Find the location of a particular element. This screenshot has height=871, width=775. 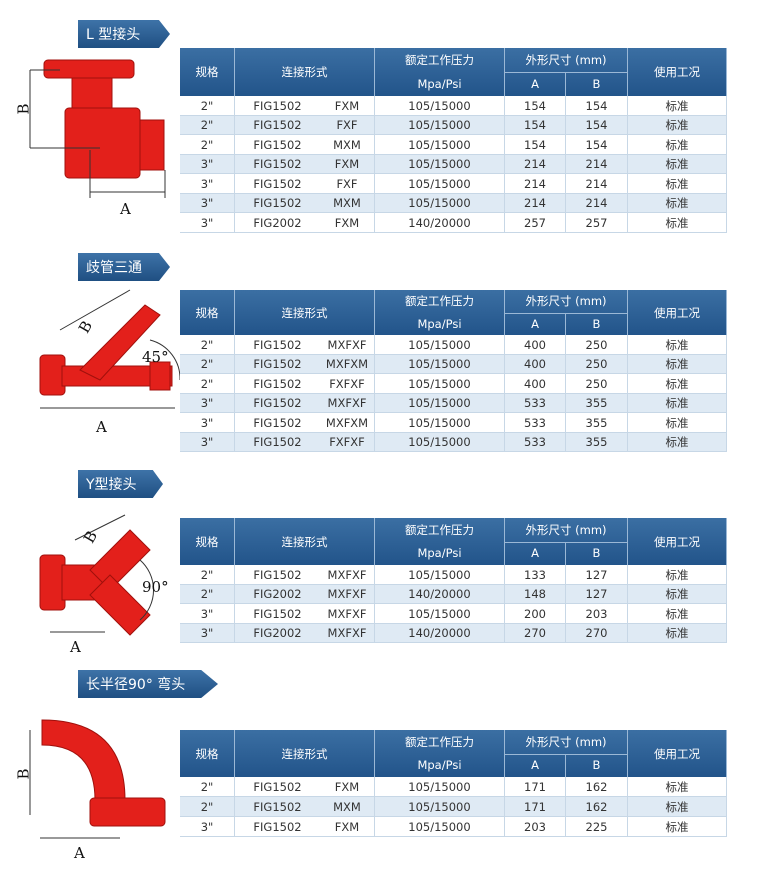

elbow-dims is located at coordinates (74, 784).